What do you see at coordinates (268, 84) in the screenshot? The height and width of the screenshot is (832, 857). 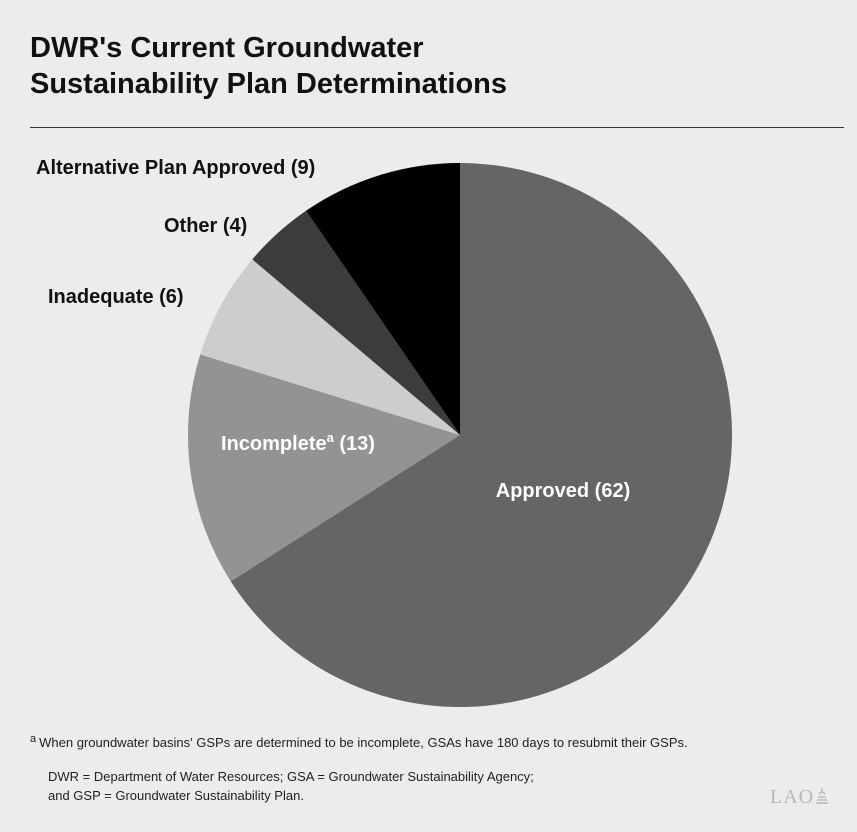 I see `chart-title-line-2: Sustainability Plan Determinations` at bounding box center [268, 84].